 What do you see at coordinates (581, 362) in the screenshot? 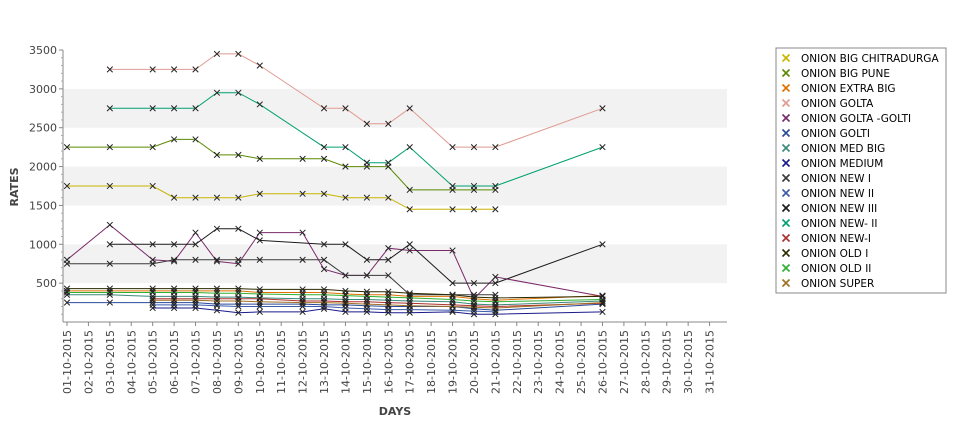
I see `x-tick-label: 25-10-2015` at bounding box center [581, 362].